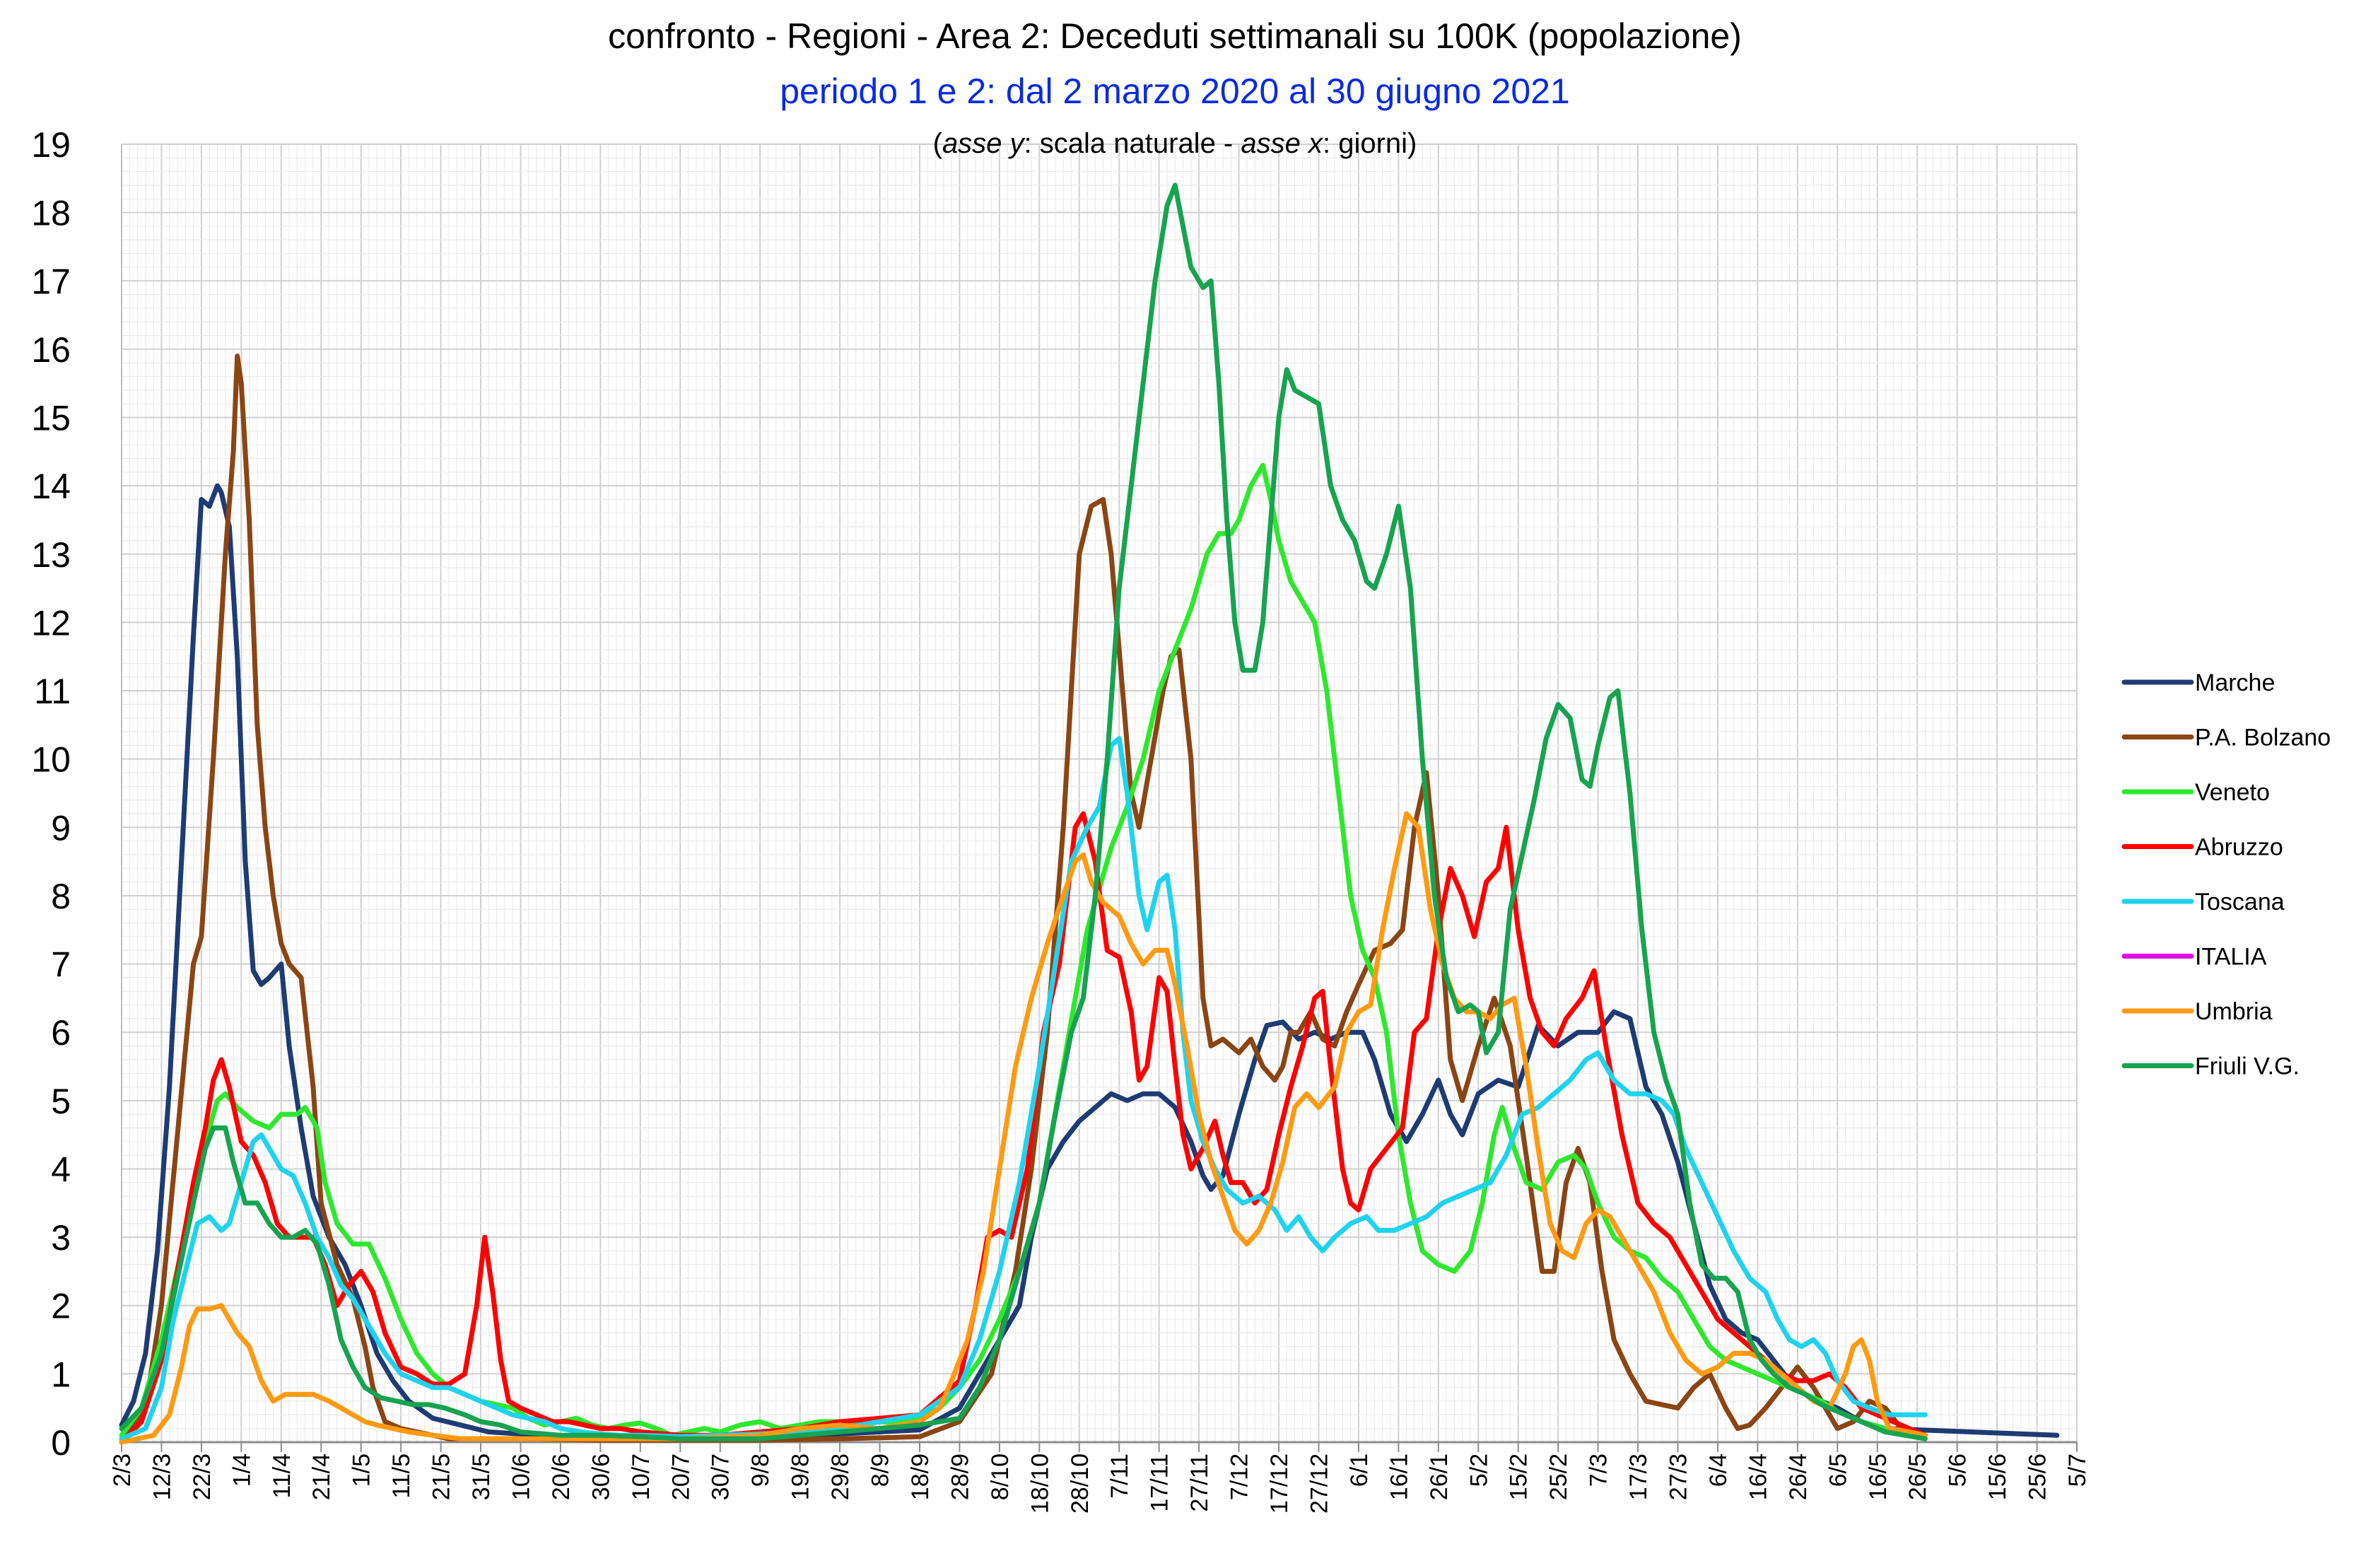  I want to click on x-tick-label: 15/2, so click(1519, 1476).